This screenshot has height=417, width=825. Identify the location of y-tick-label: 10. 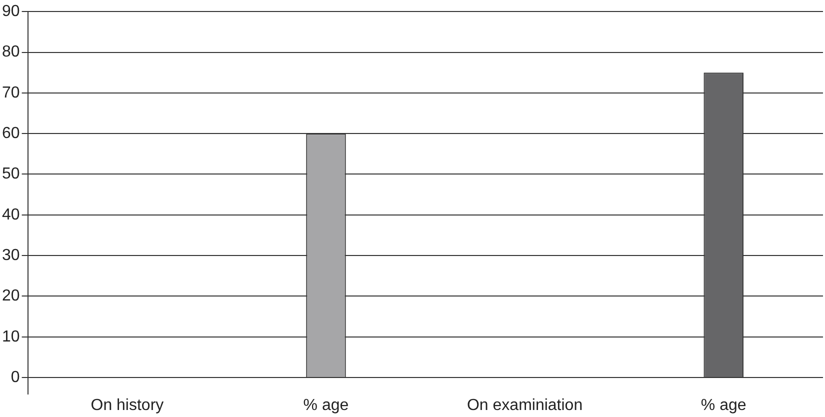
(11, 337).